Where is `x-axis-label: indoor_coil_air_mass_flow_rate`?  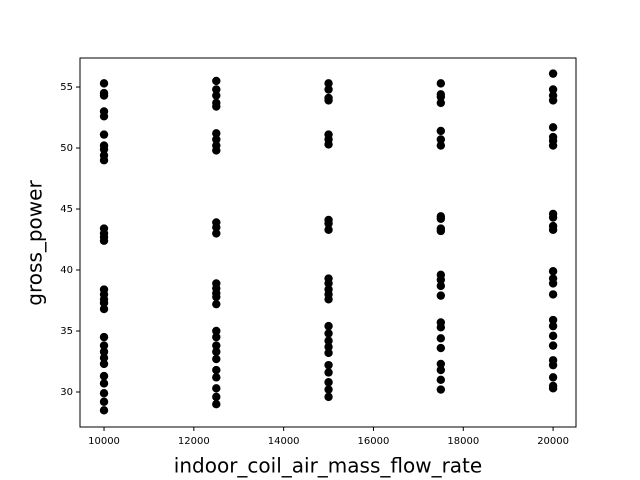 x-axis-label: indoor_coil_air_mass_flow_rate is located at coordinates (328, 466).